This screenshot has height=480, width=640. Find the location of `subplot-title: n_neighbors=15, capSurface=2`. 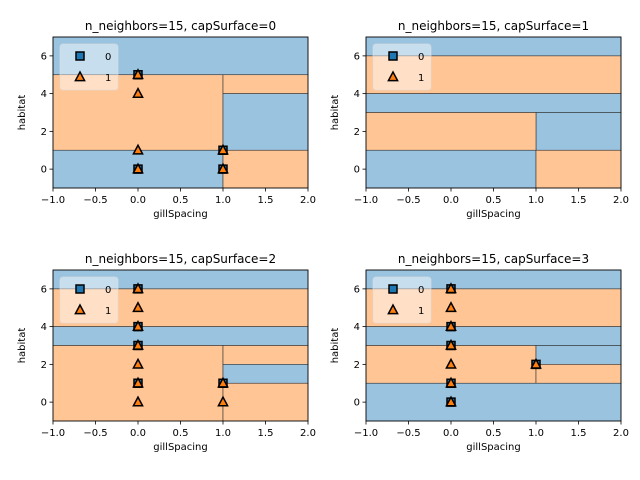

subplot-title: n_neighbors=15, capSurface=2 is located at coordinates (180, 259).